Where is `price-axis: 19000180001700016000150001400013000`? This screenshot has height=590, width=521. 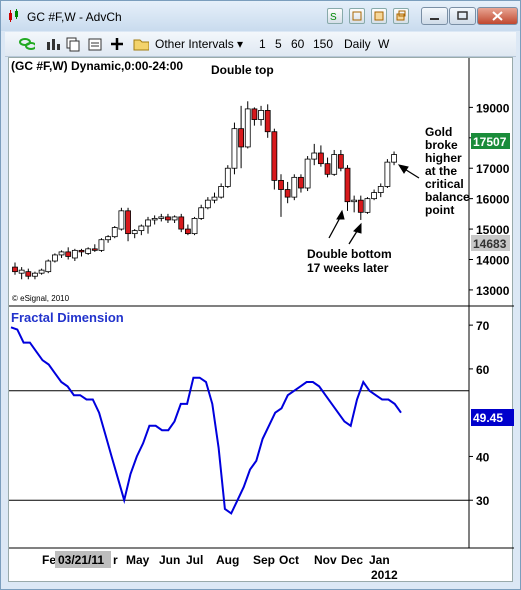
price-axis: 19000180001700016000150001400013000 is located at coordinates (489, 199).